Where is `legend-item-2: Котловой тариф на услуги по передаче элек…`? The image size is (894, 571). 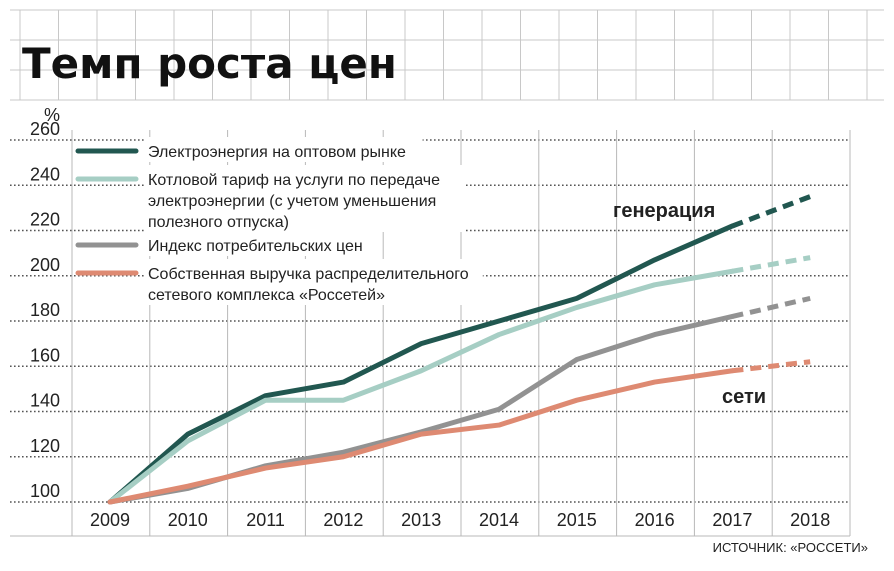
legend-item-2: Котловой тариф на услуги по передаче элек… is located at coordinates (270, 198).